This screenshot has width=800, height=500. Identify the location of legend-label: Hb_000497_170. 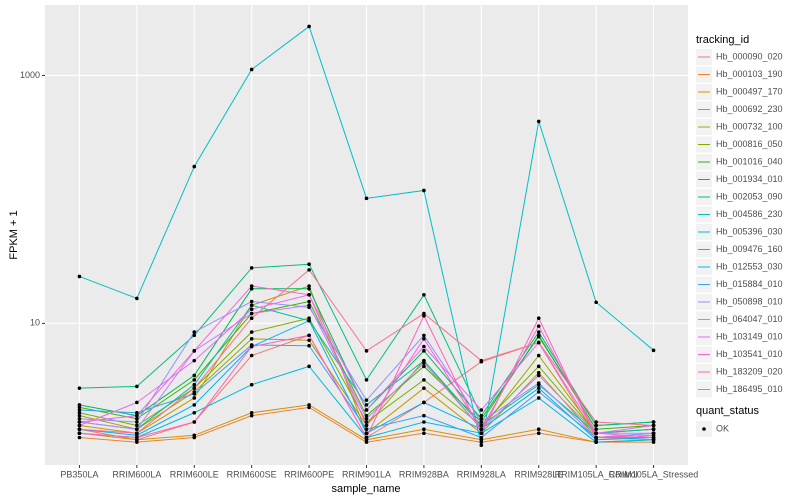
(749, 91).